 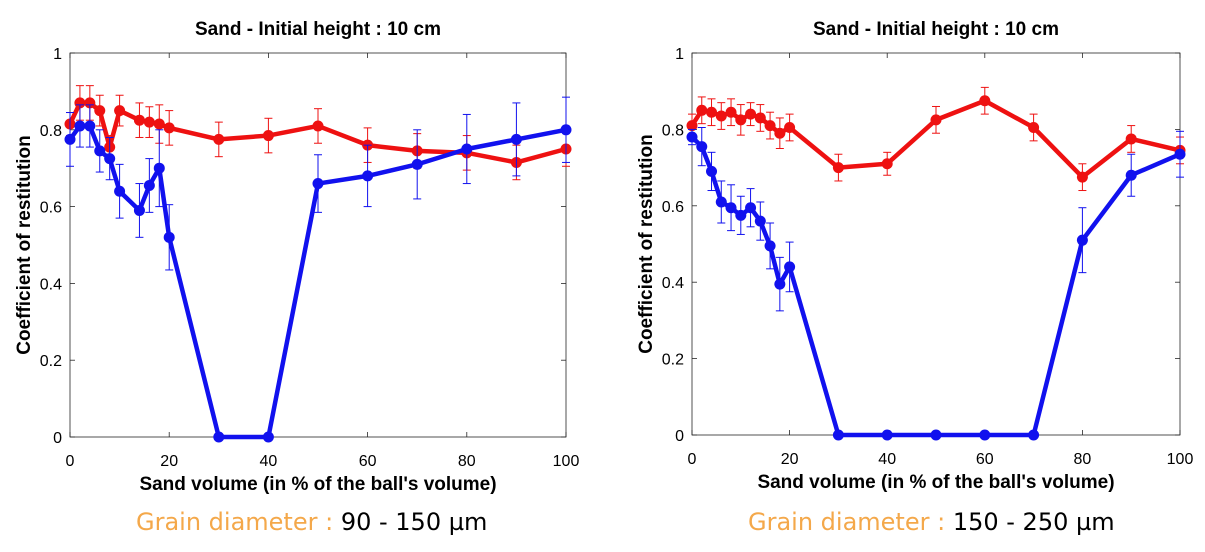 I want to click on x-tick-label: 100, so click(x=1180, y=459).